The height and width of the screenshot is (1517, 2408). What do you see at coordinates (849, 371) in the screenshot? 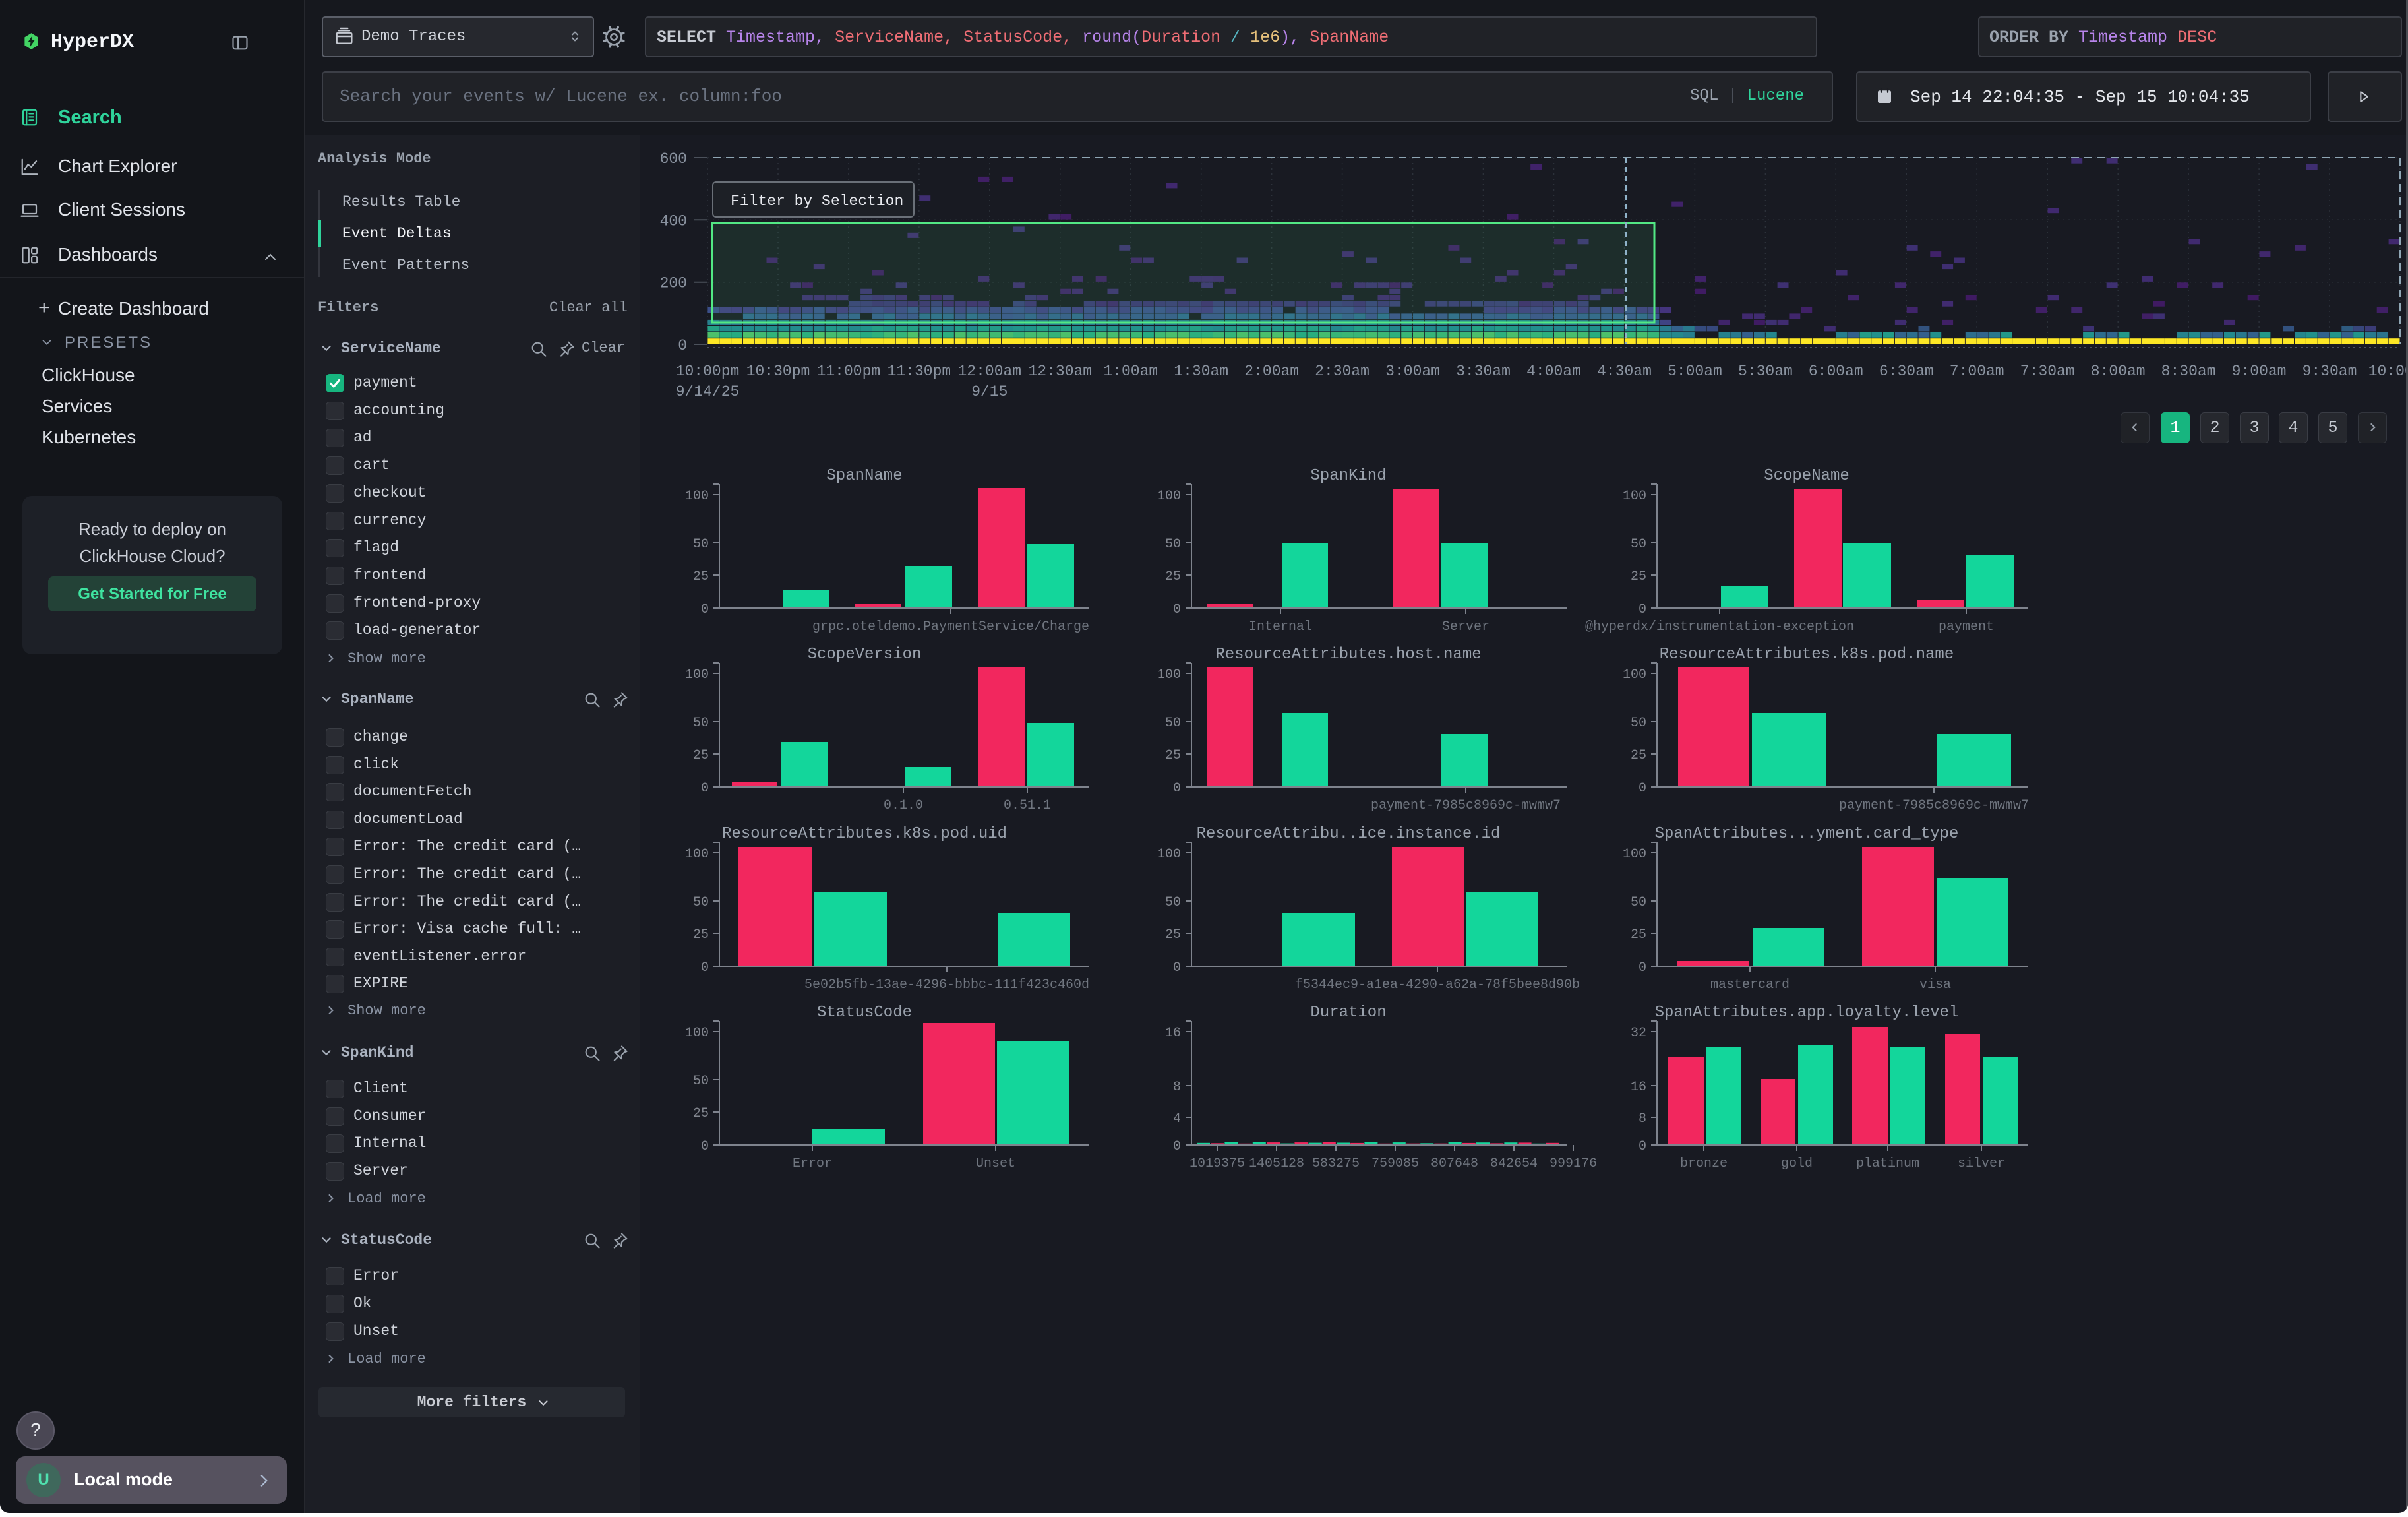
I see `svg-text: 11:00pm` at bounding box center [849, 371].